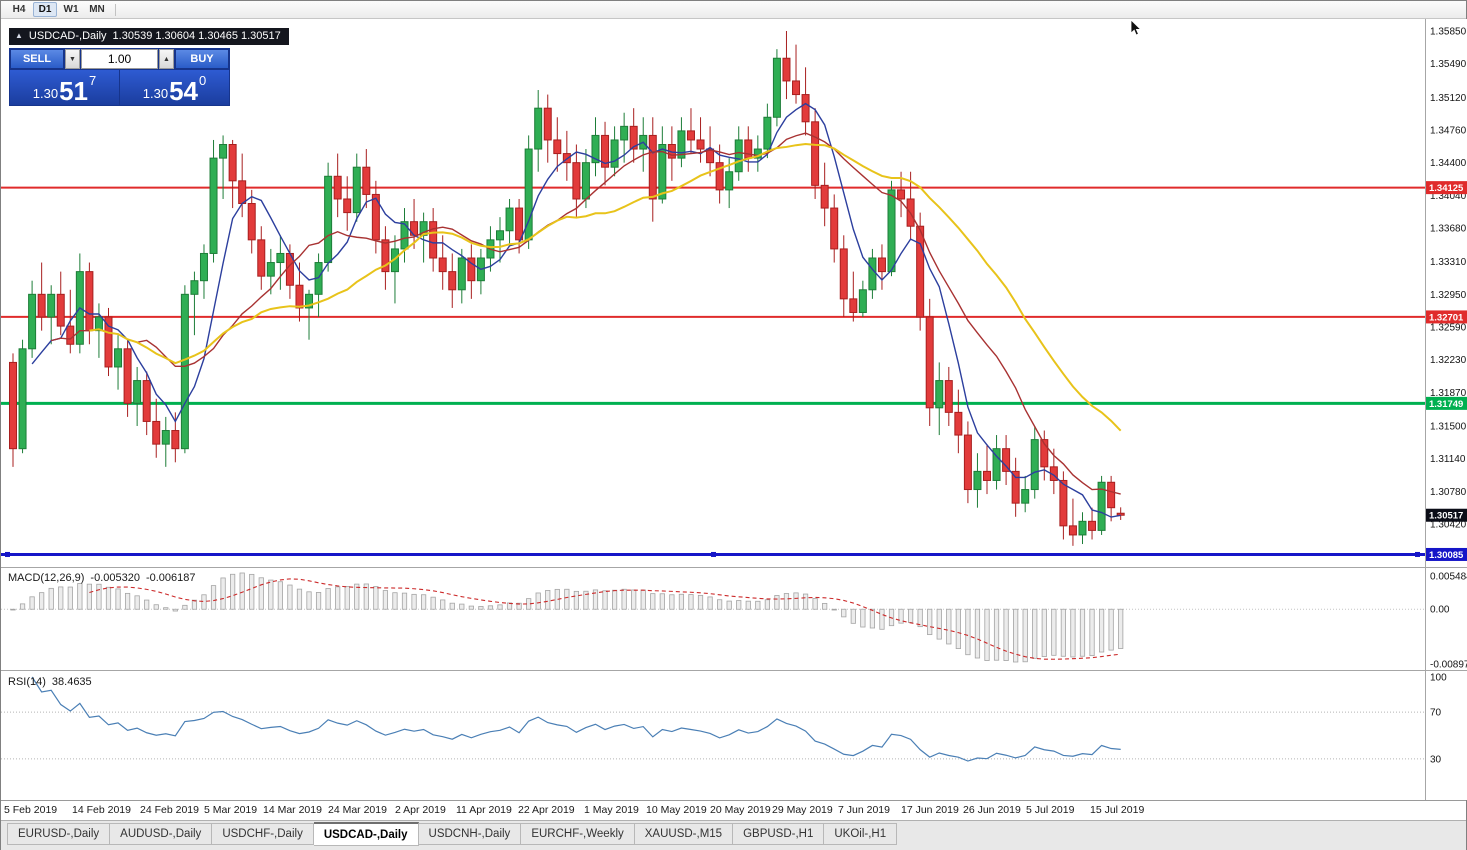 Image resolution: width=1467 pixels, height=850 pixels. What do you see at coordinates (992, 810) in the screenshot?
I see `time-axis-label: 26 Jun 2019` at bounding box center [992, 810].